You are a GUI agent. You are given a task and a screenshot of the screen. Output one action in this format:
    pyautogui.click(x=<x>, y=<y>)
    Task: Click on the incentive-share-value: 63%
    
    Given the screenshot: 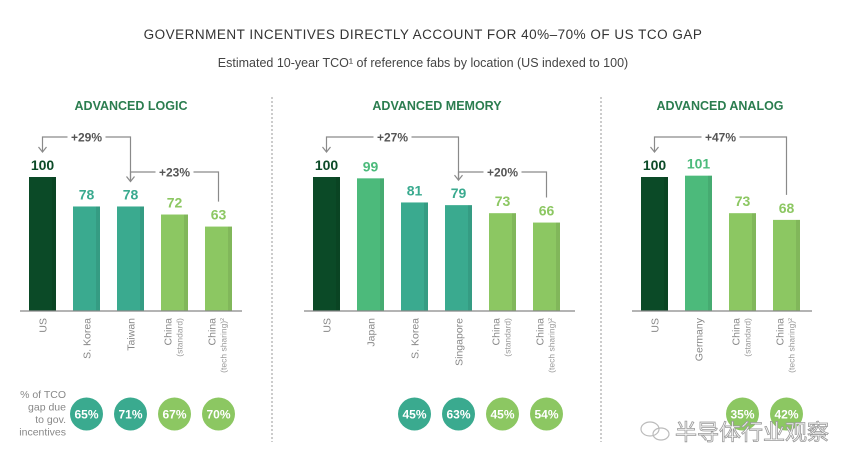 What is the action you would take?
    pyautogui.click(x=458, y=415)
    